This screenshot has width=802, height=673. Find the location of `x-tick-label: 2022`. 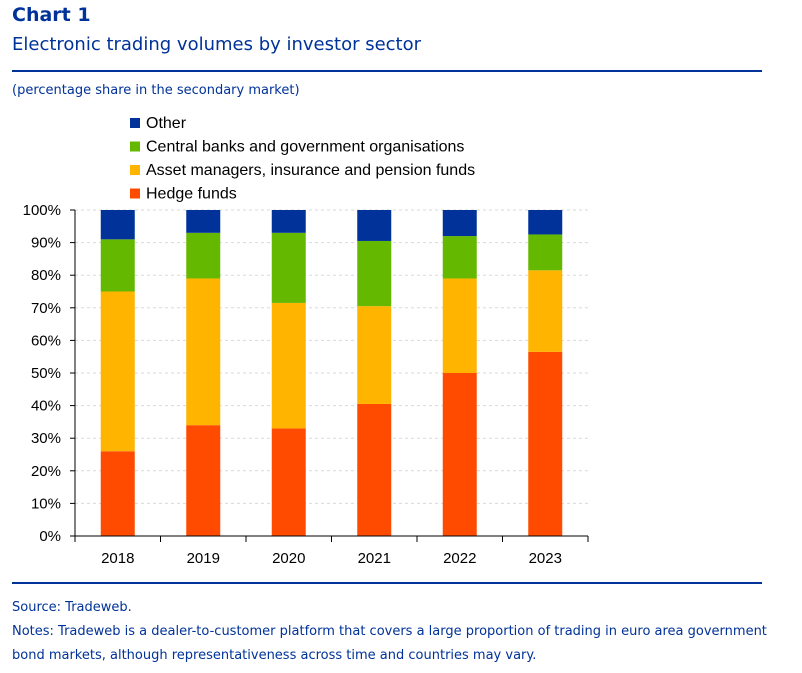

x-tick-label: 2022 is located at coordinates (459, 558).